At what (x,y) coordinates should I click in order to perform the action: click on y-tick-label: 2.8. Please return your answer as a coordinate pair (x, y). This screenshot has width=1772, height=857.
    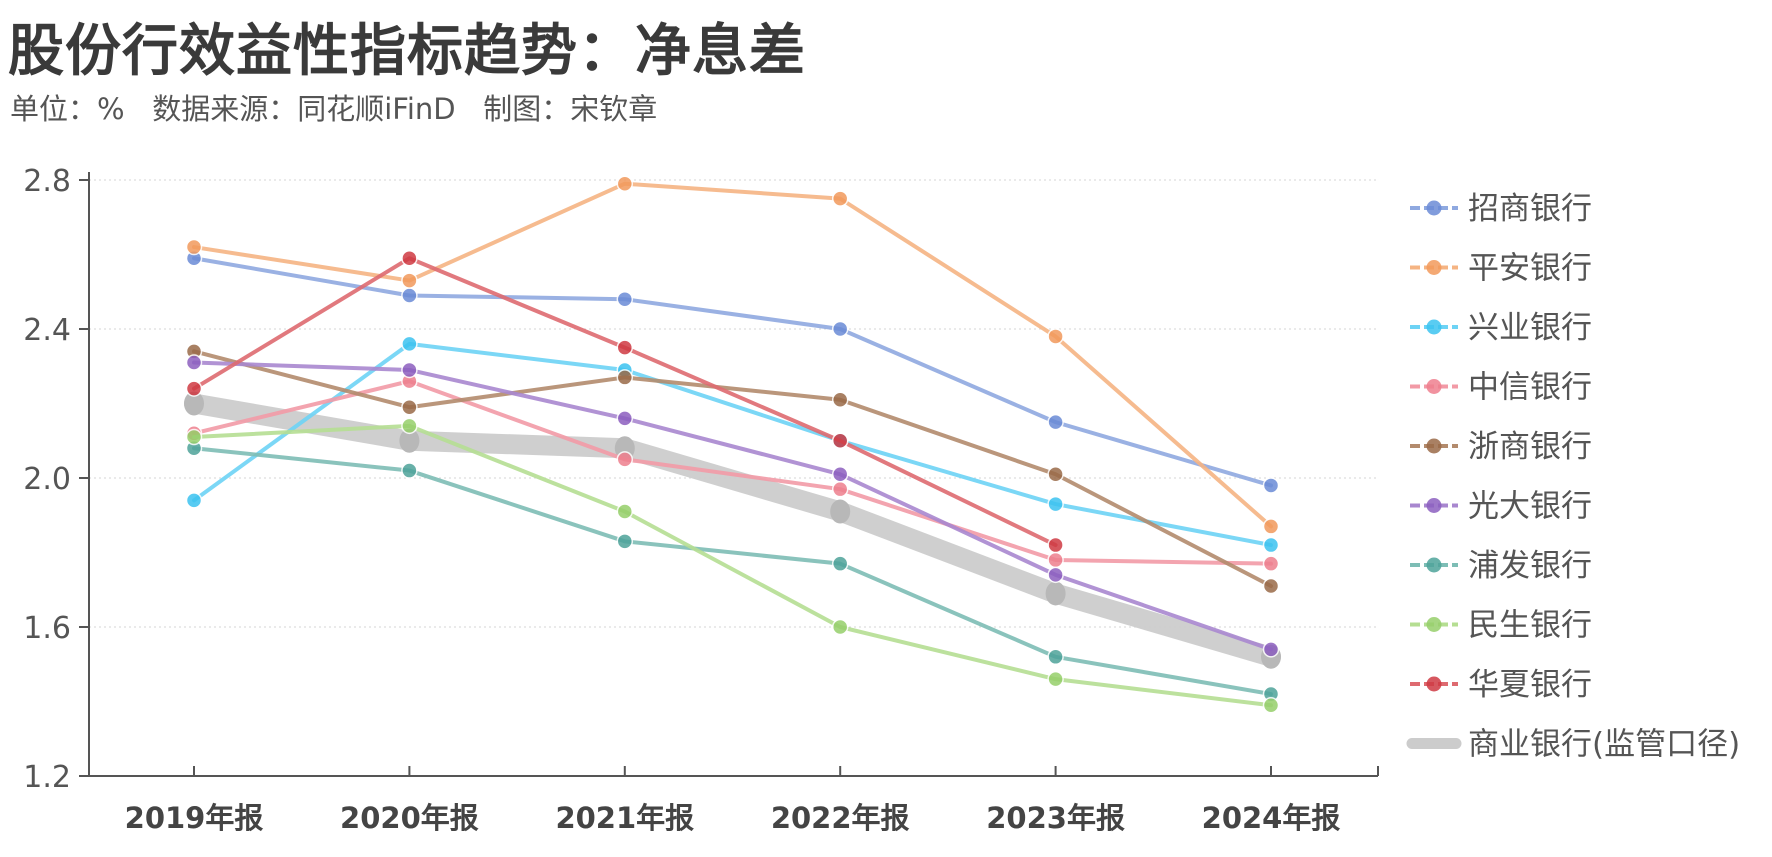
    Looking at the image, I should click on (47, 181).